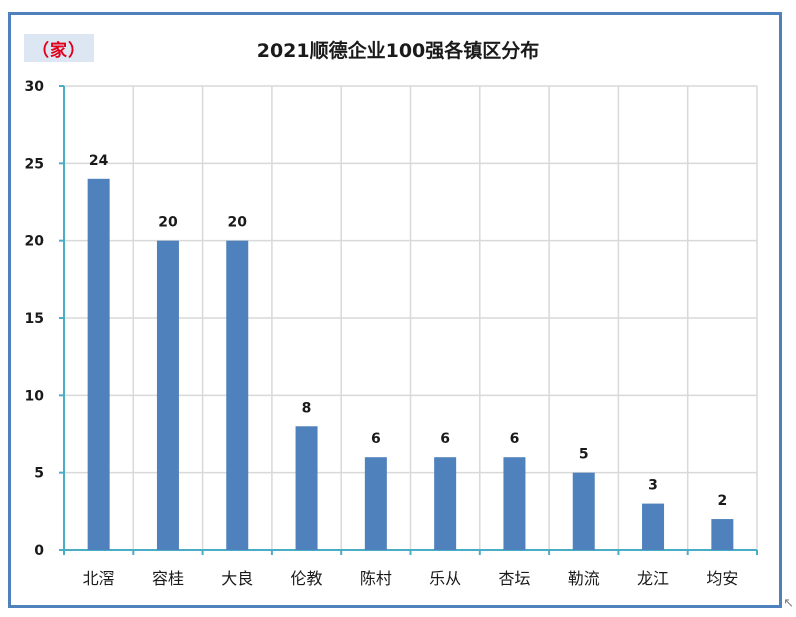  I want to click on x-tick-label: 勒流, so click(584, 578).